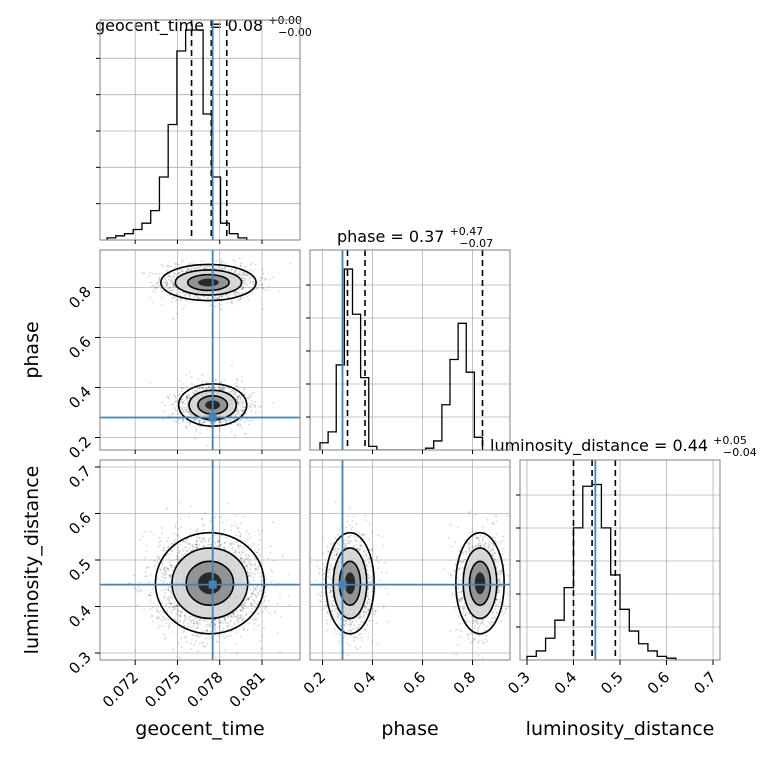 The height and width of the screenshot is (760, 760). What do you see at coordinates (415, 235) in the screenshot?
I see `title-phase: phase = 0.37 +0.47 −0.07` at bounding box center [415, 235].